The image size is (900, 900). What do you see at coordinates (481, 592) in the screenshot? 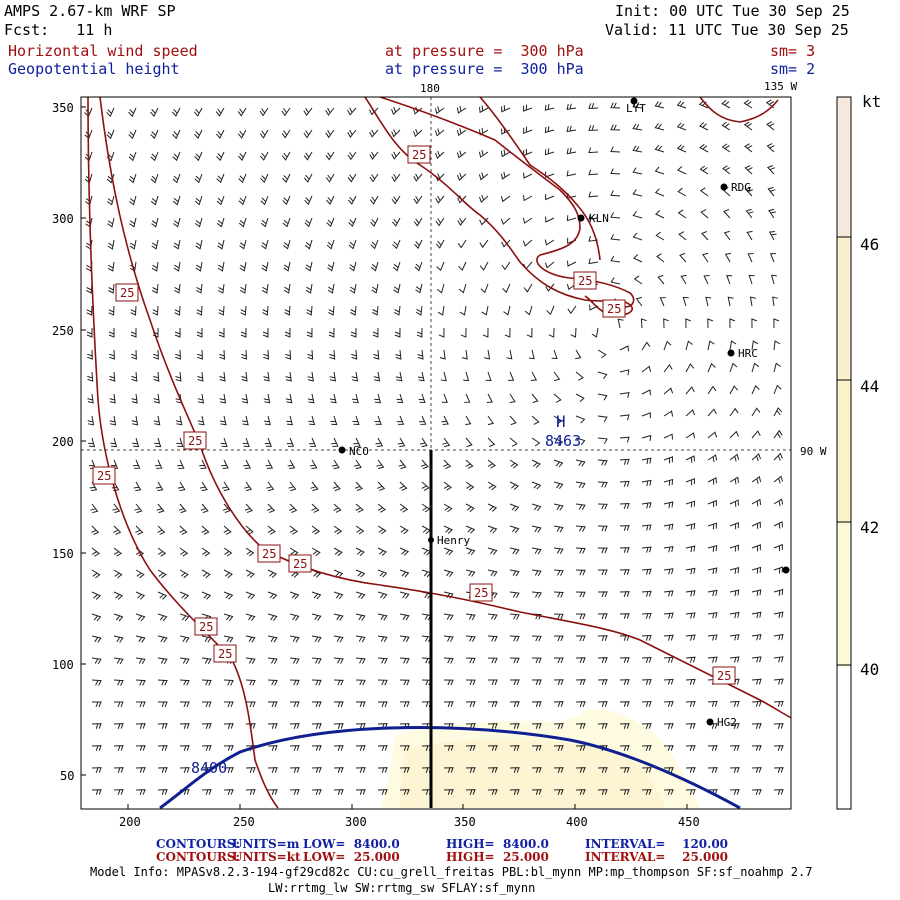
I see `contour-label: 25` at bounding box center [481, 592].